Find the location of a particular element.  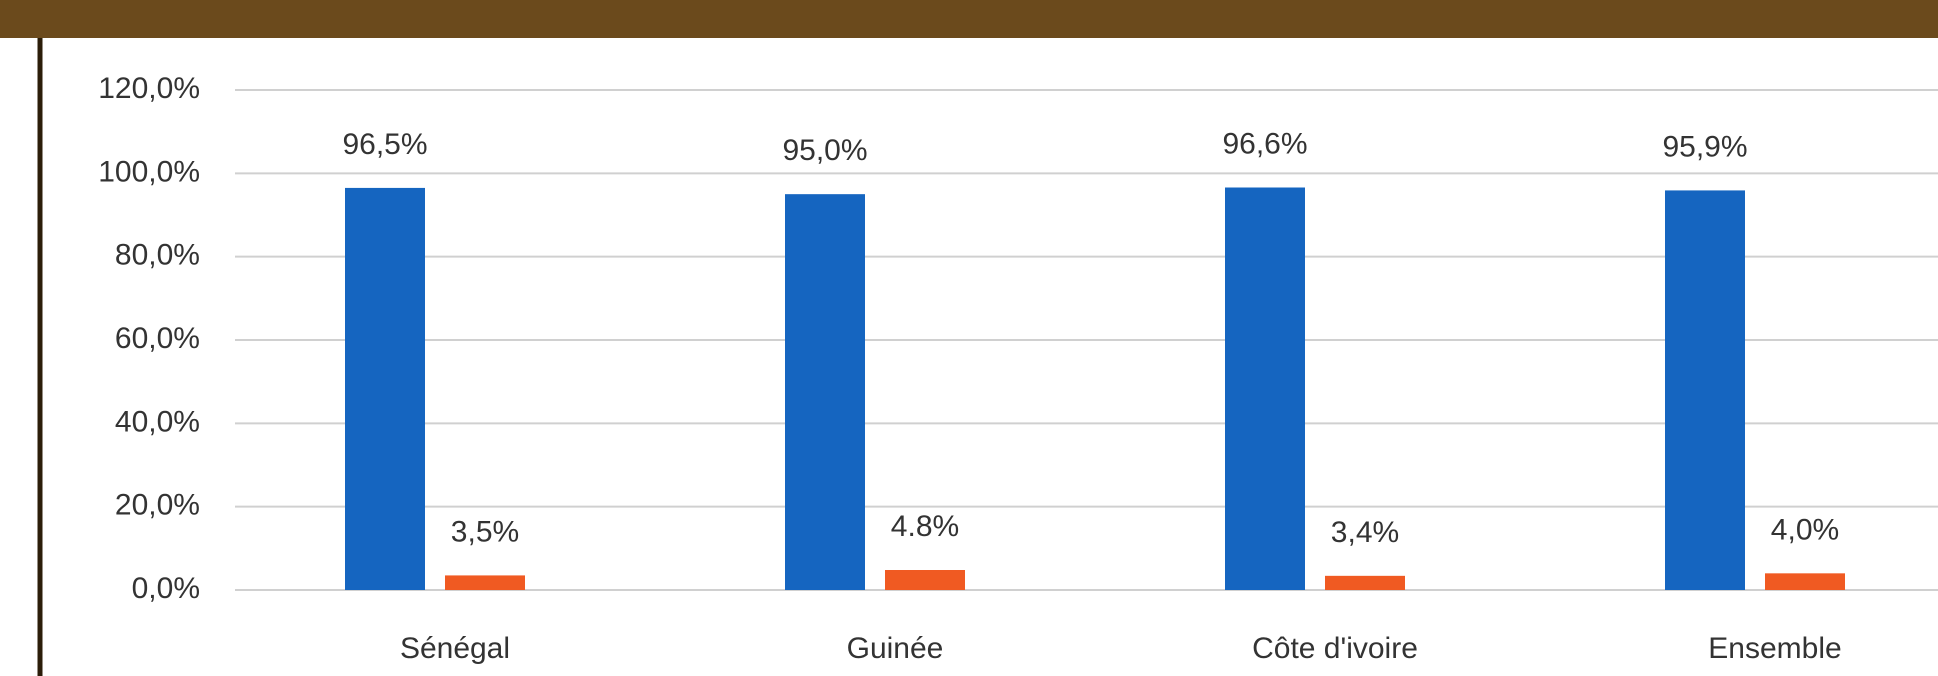

y-tick-label: 80,0% is located at coordinates (157, 255).